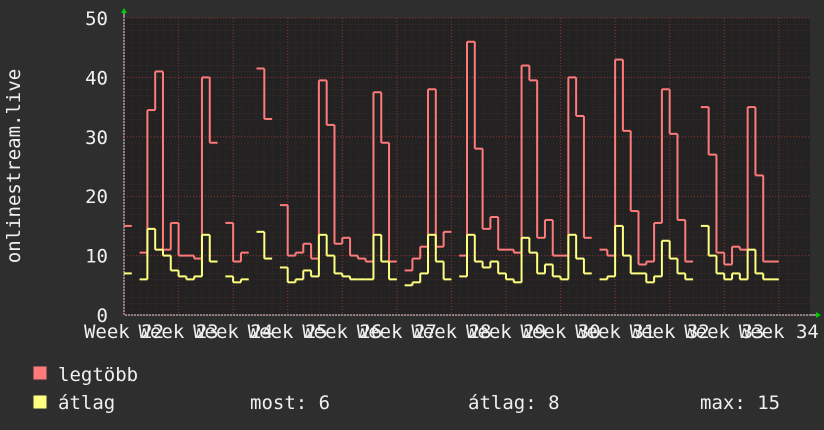 Image resolution: width=824 pixels, height=430 pixels. What do you see at coordinates (514, 403) in the screenshot?
I see `stat: átlag: 8` at bounding box center [514, 403].